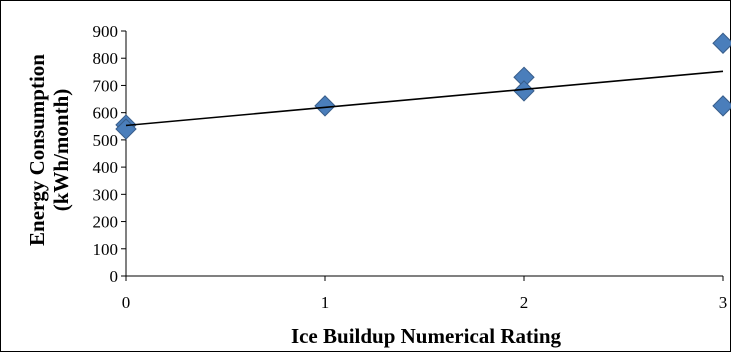  I want to click on y-tick-label: 300, so click(106, 194).